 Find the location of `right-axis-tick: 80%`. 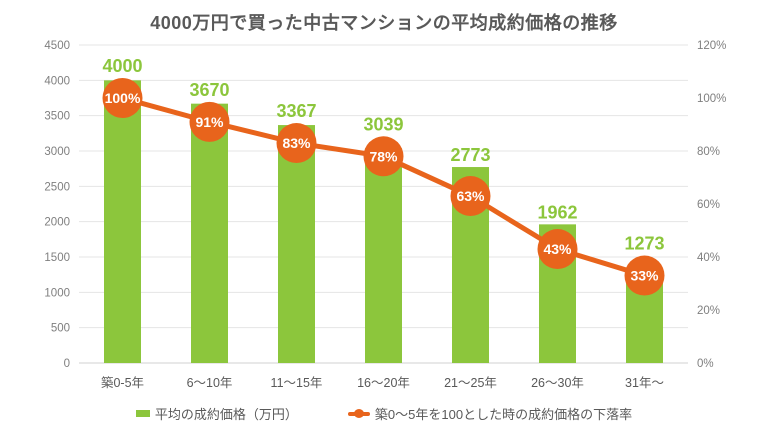

right-axis-tick: 80% is located at coordinates (708, 152).